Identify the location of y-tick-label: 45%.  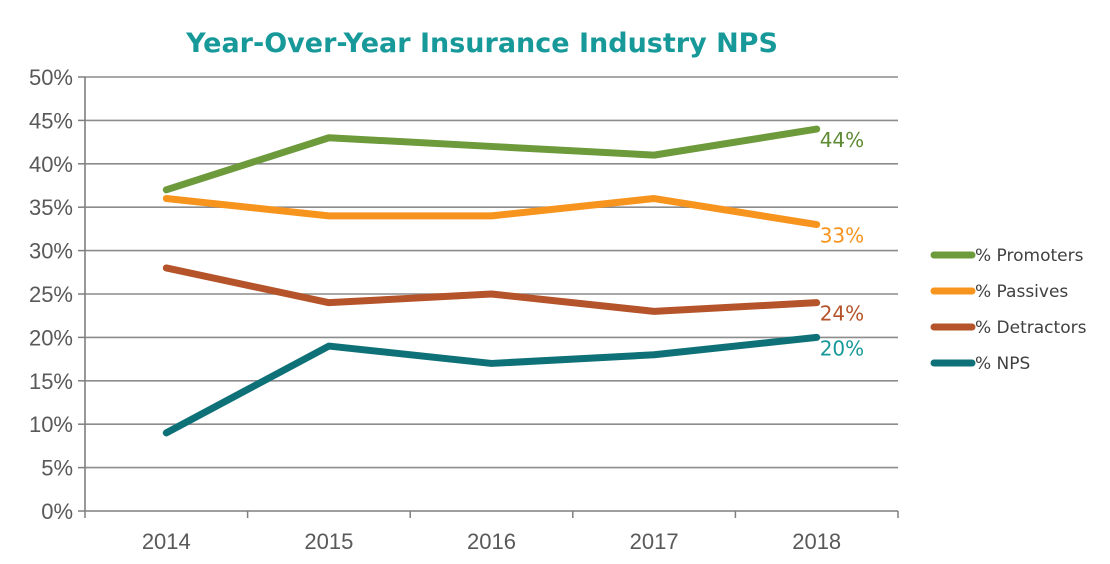
(51, 120).